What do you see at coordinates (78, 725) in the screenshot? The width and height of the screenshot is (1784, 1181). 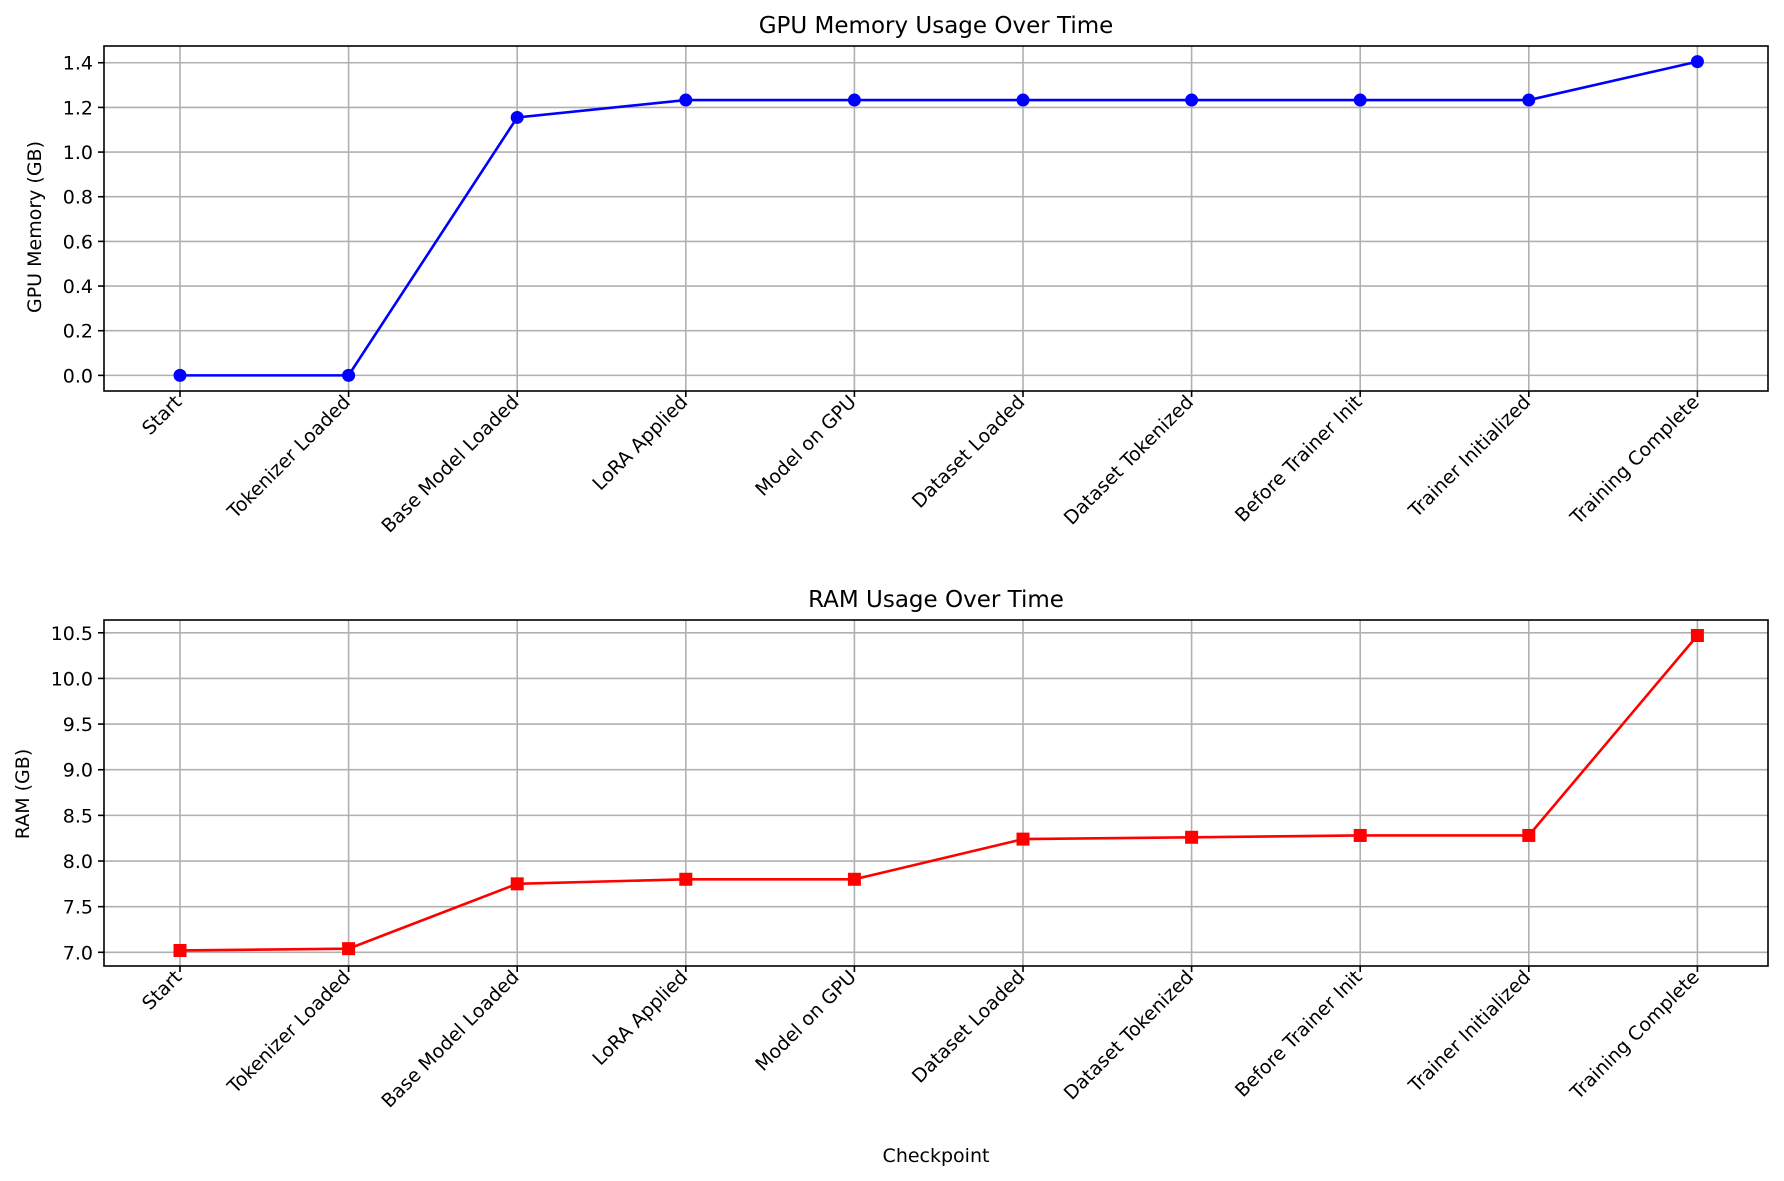 I see `y-tick-label: 9.5` at bounding box center [78, 725].